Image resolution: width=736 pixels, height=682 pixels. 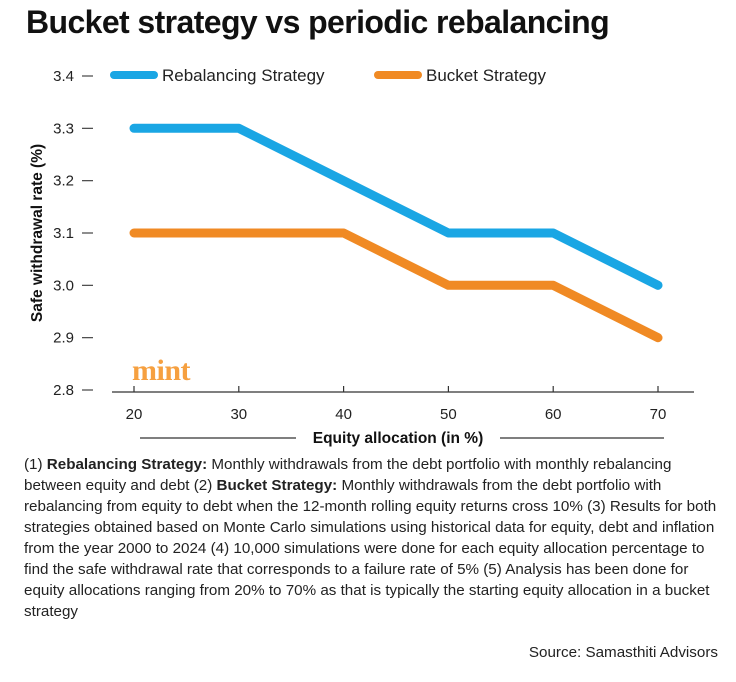 I want to click on footnote-term: Rebalancing Strategy:, so click(x=127, y=464).